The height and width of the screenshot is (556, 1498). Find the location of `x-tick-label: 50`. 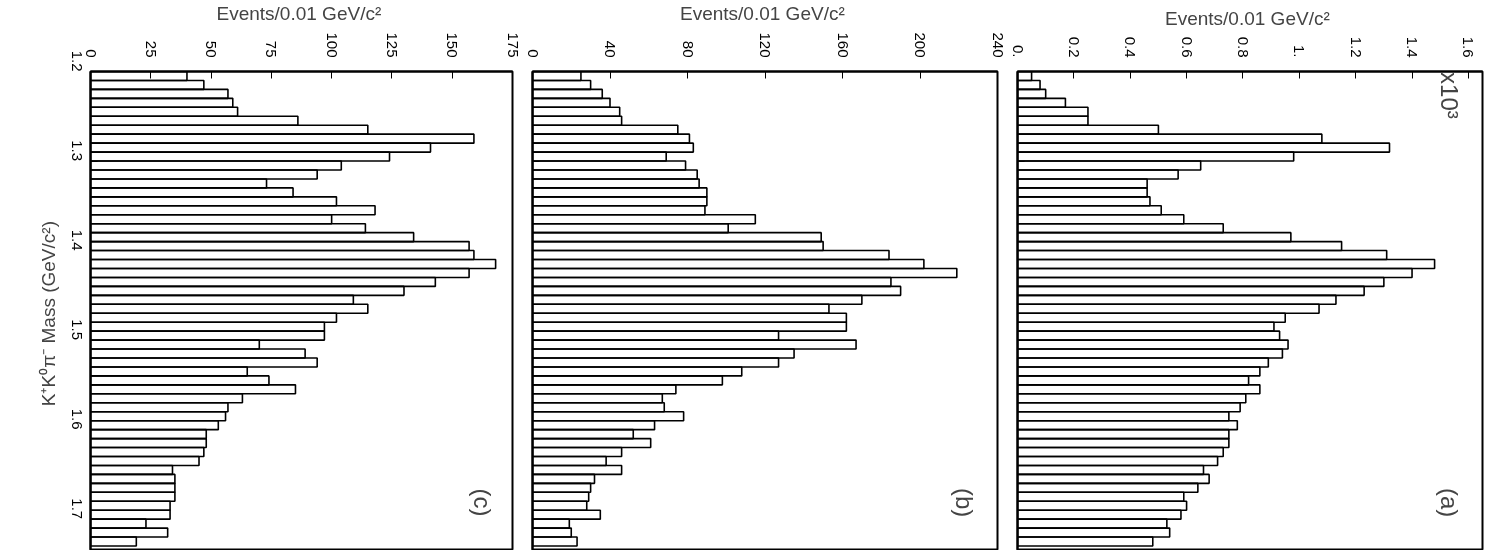

x-tick-label: 50 is located at coordinates (212, 49).